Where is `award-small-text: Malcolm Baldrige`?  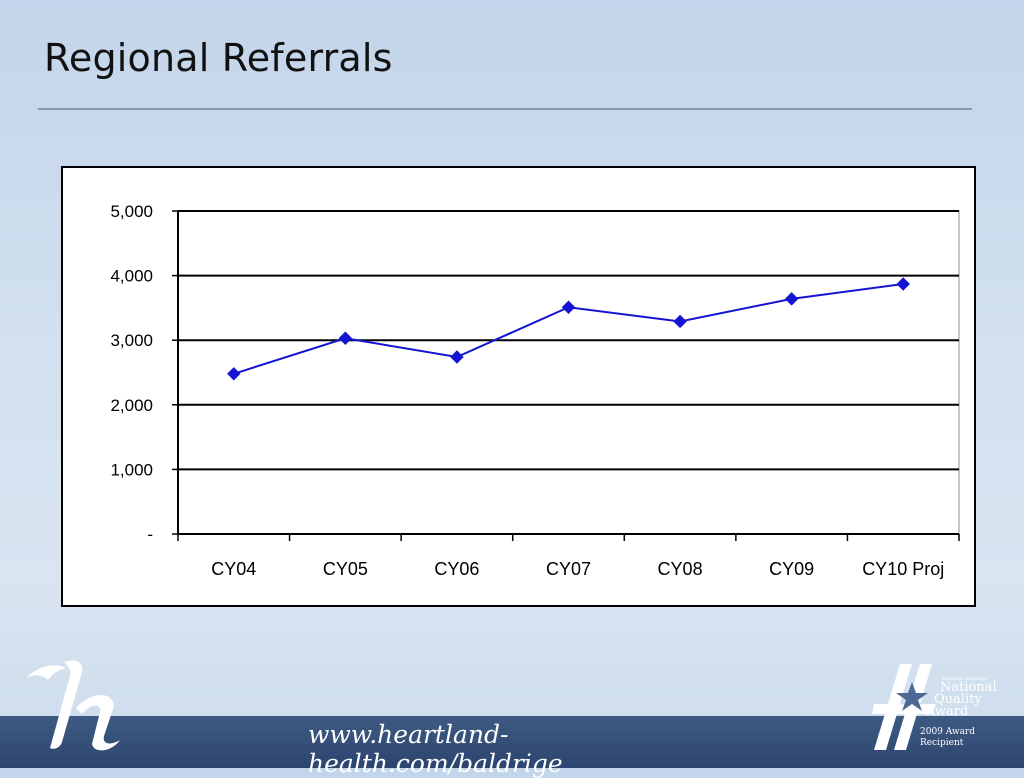 award-small-text: Malcolm Baldrige is located at coordinates (965, 679).